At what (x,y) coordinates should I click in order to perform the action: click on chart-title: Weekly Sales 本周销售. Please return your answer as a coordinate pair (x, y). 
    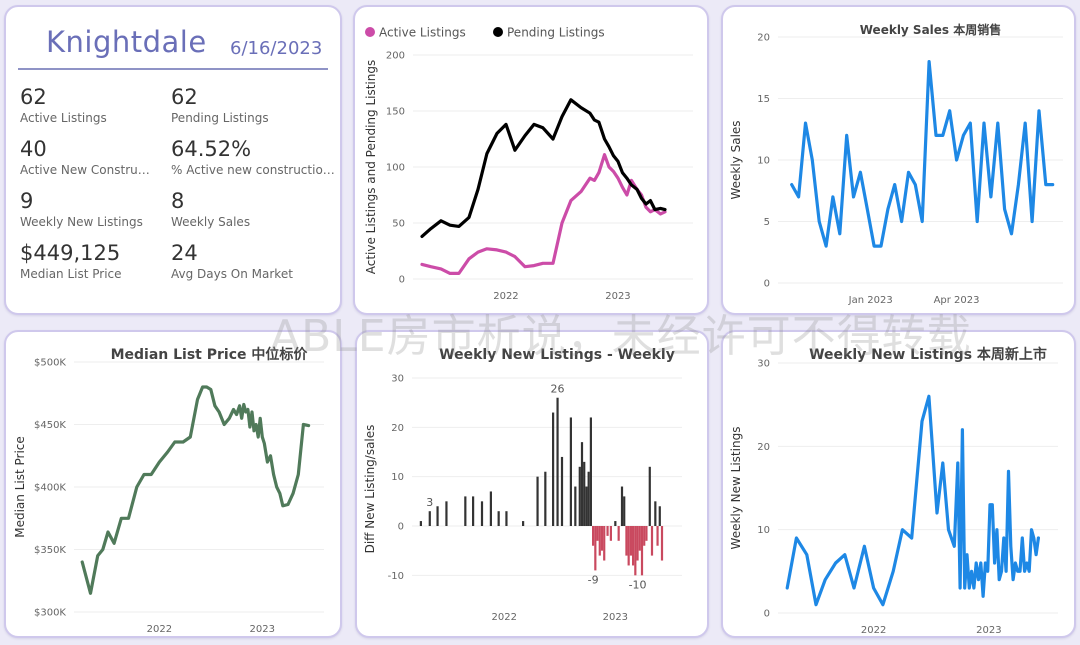
    Looking at the image, I should click on (931, 29).